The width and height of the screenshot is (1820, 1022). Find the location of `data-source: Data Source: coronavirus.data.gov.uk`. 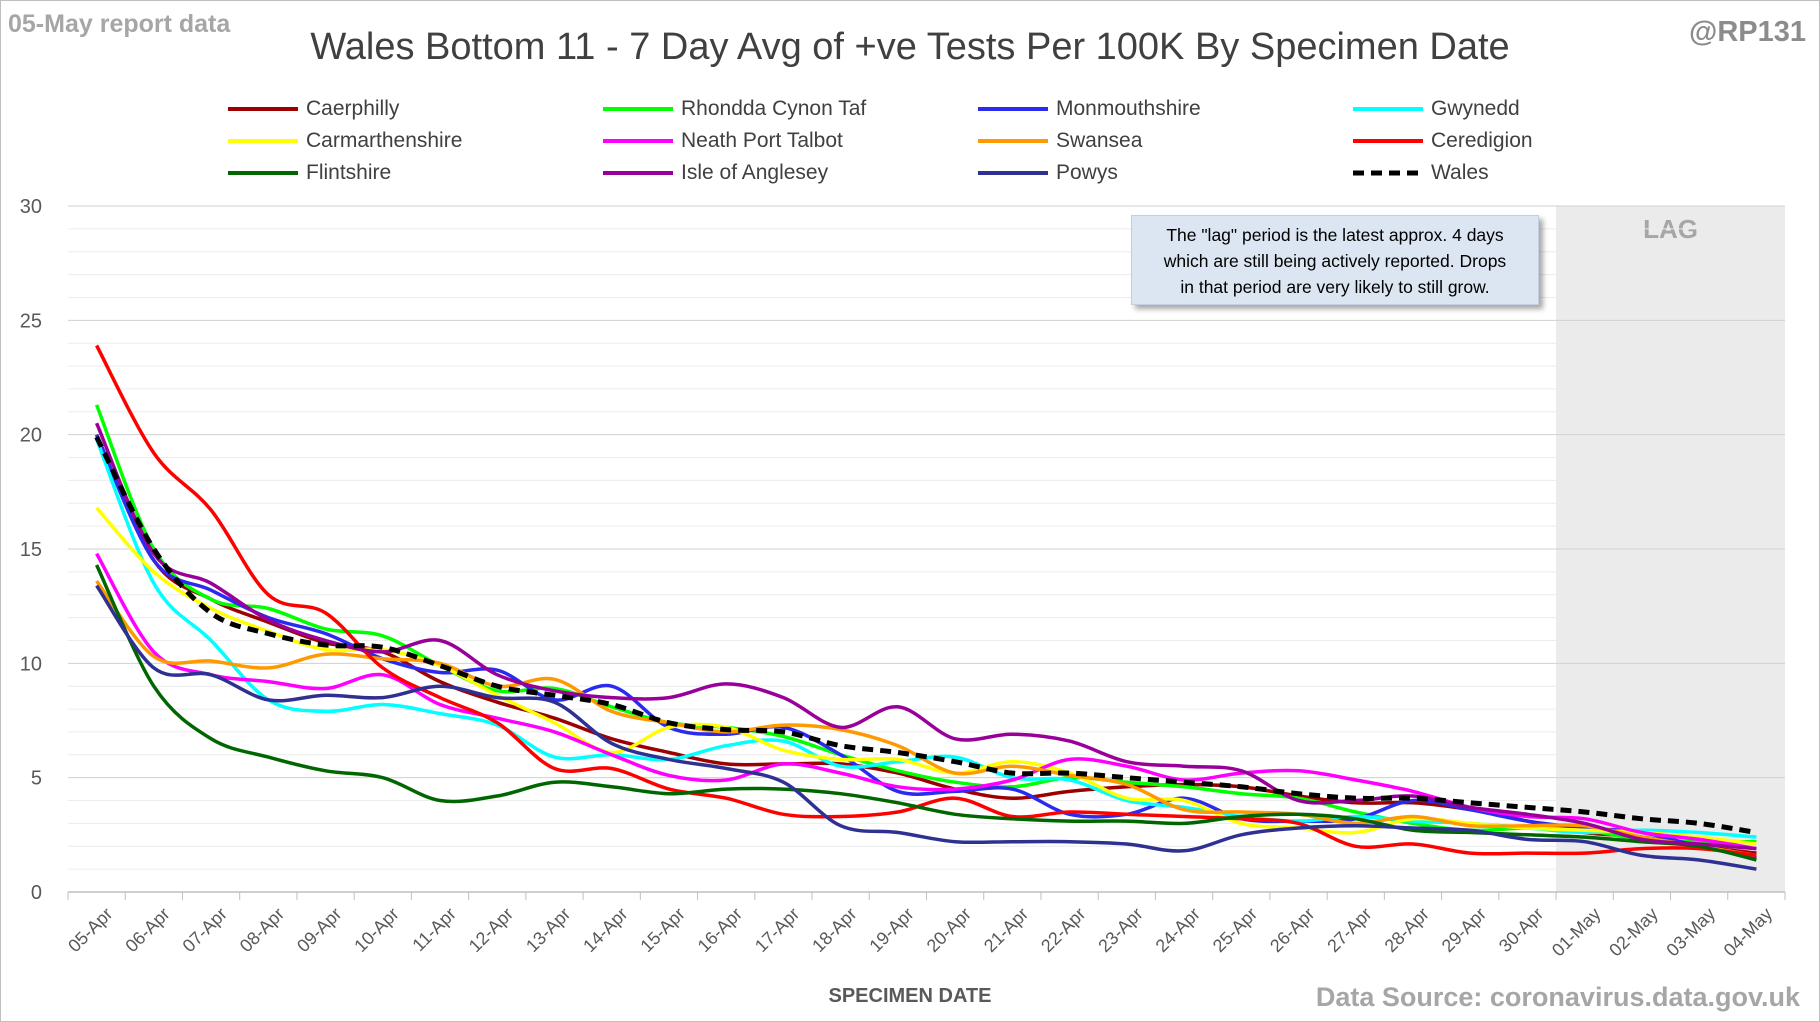

data-source: Data Source: coronavirus.data.gov.uk is located at coordinates (1557, 997).